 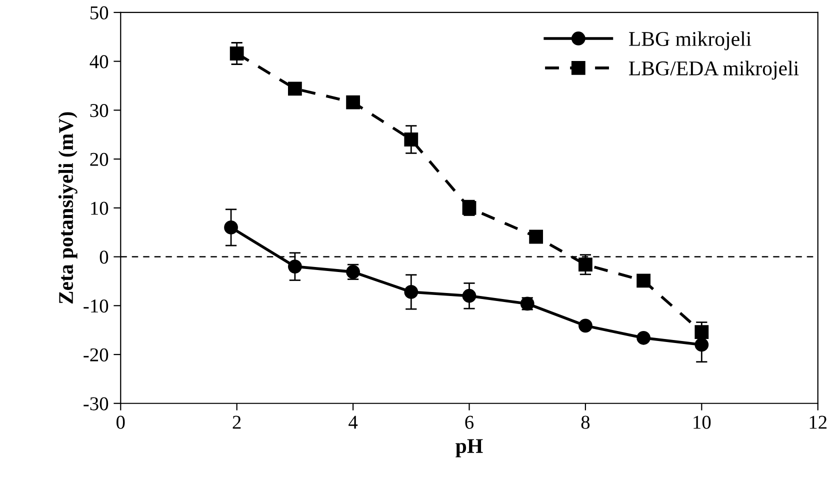 I want to click on y-tick-label: 20, so click(x=99, y=159).